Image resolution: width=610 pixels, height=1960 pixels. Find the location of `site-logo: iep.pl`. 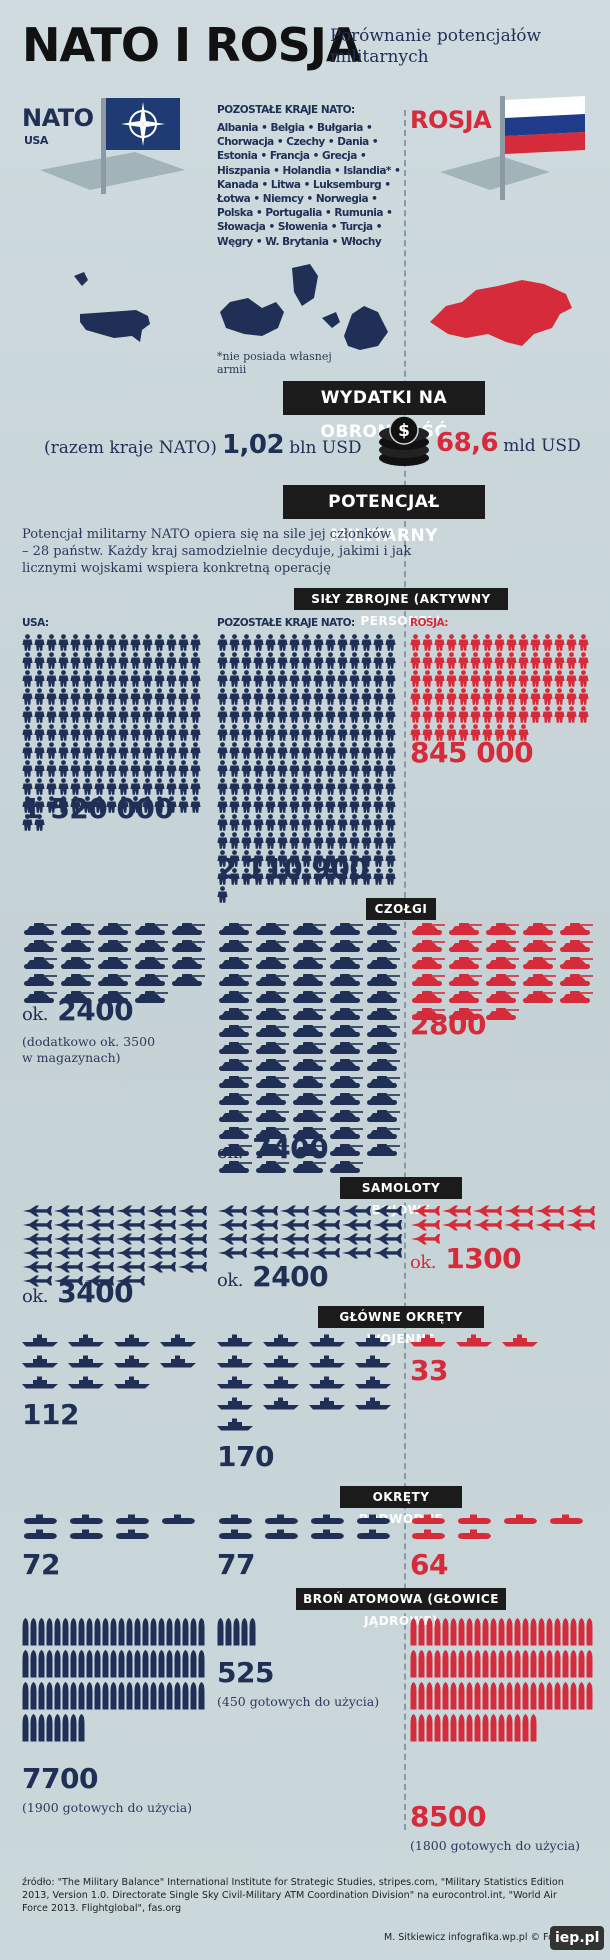

site-logo: iep.pl is located at coordinates (577, 1938).